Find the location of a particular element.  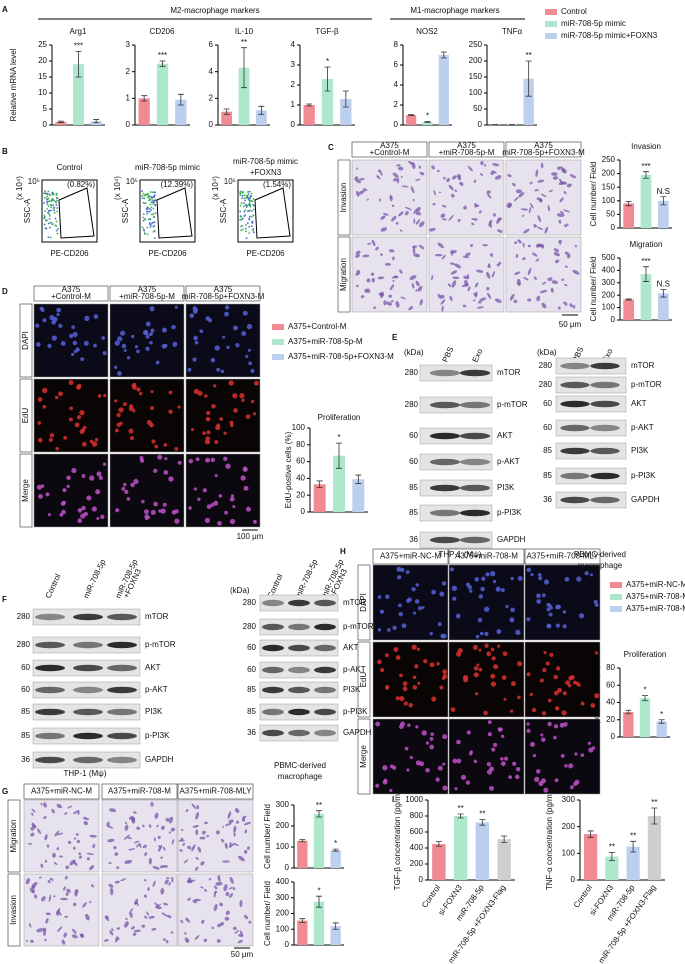

axis-label: PE-CD206 is located at coordinates (69, 253).